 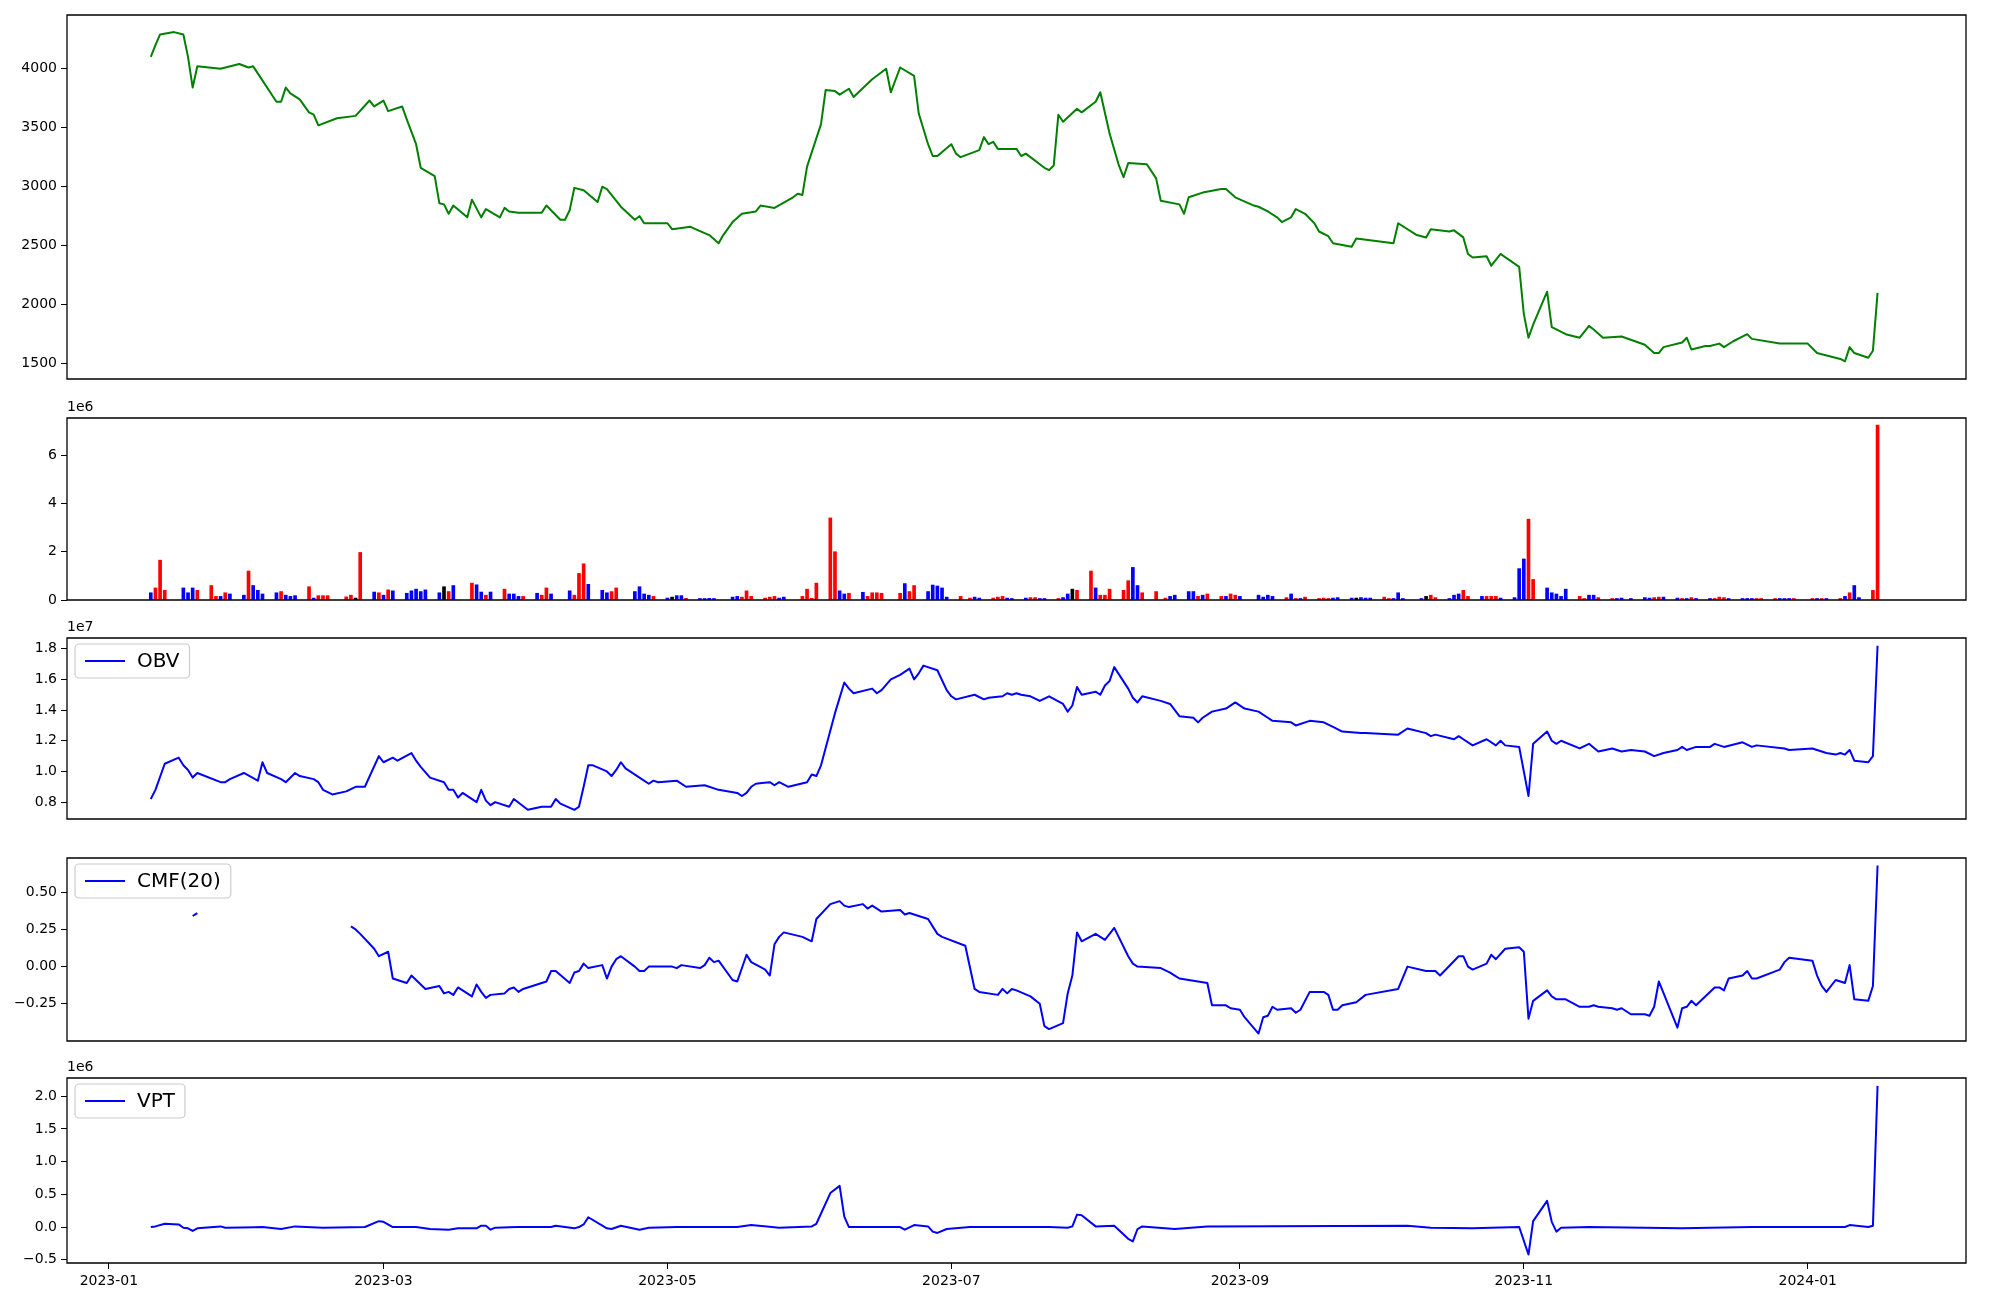 I want to click on y-tick-label: 0.0, so click(x=45, y=1225).